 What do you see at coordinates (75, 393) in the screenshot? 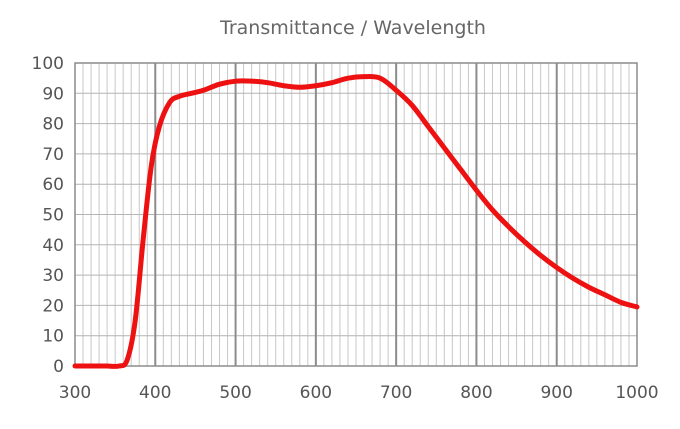
I see `x-tick-label: 300` at bounding box center [75, 393].